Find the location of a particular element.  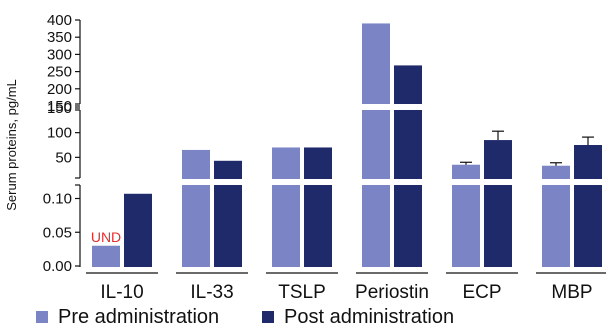

y-tick-label: 350 is located at coordinates (59, 37).